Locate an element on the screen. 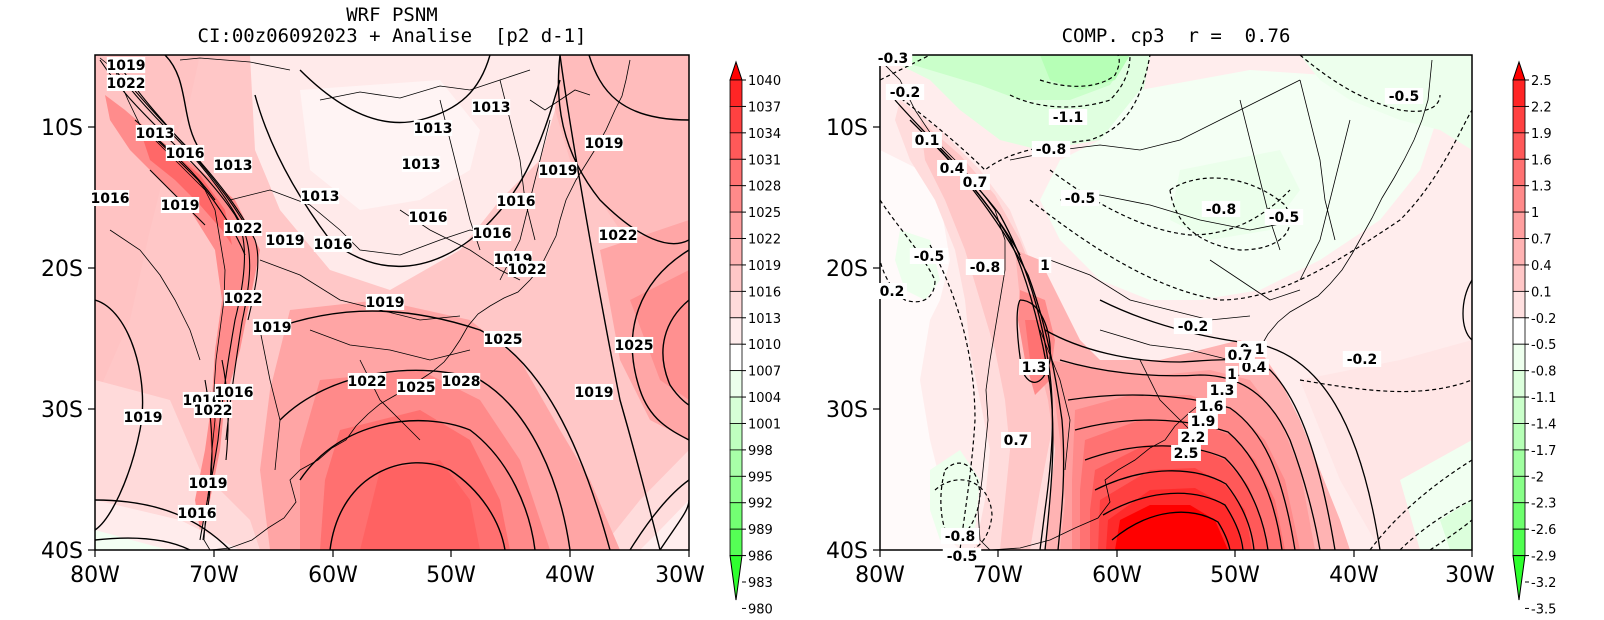 The width and height of the screenshot is (1604, 620). left-cbar-tick-label: 980 is located at coordinates (760, 609).